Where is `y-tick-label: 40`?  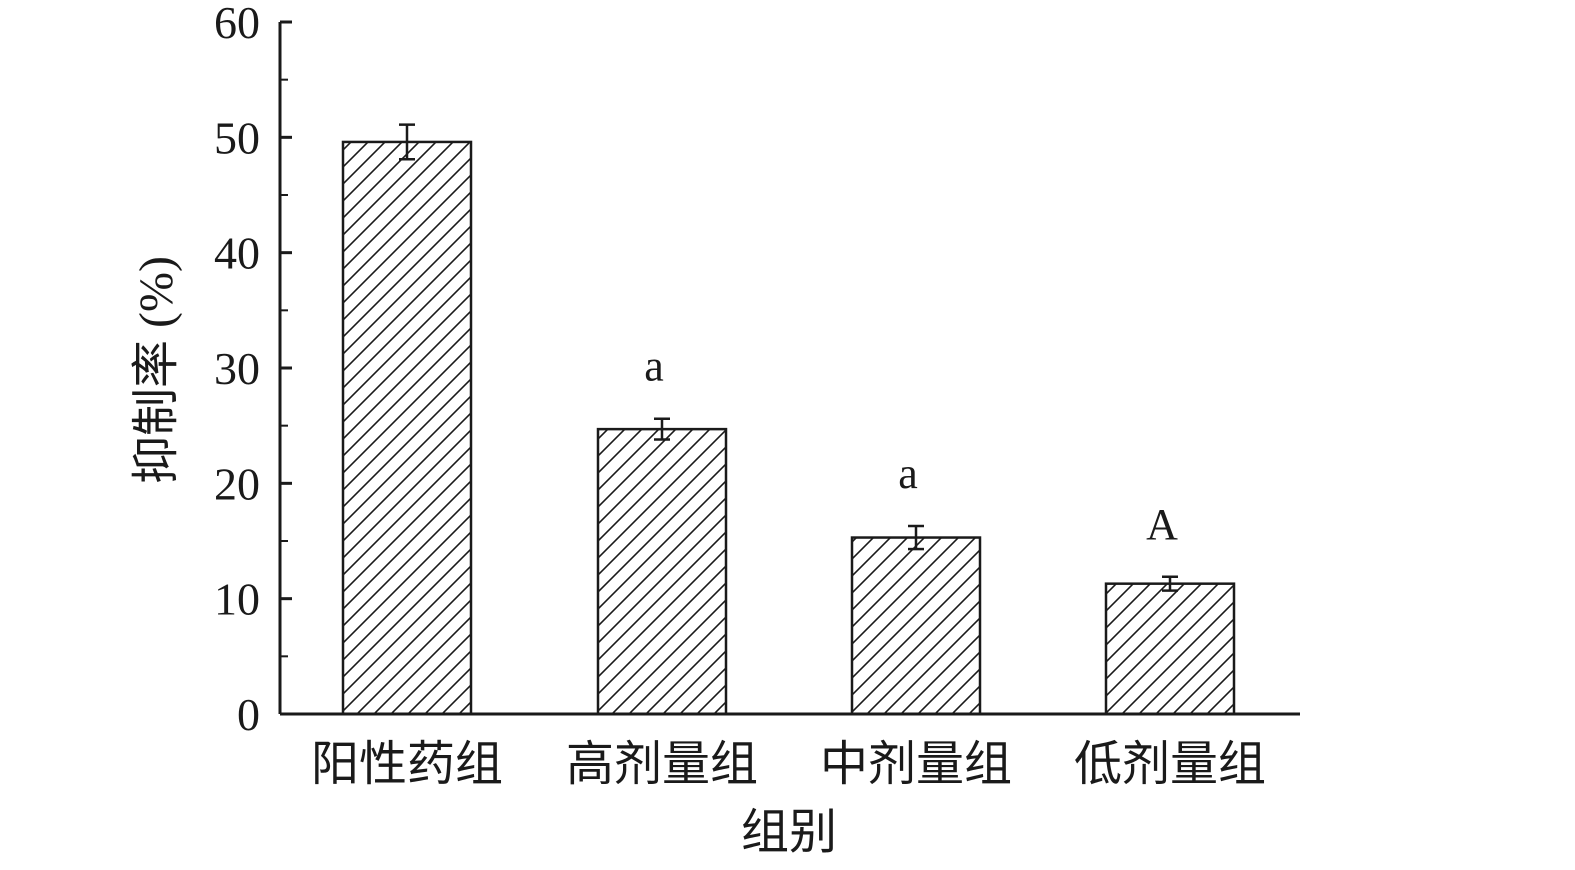 y-tick-label: 40 is located at coordinates (237, 253).